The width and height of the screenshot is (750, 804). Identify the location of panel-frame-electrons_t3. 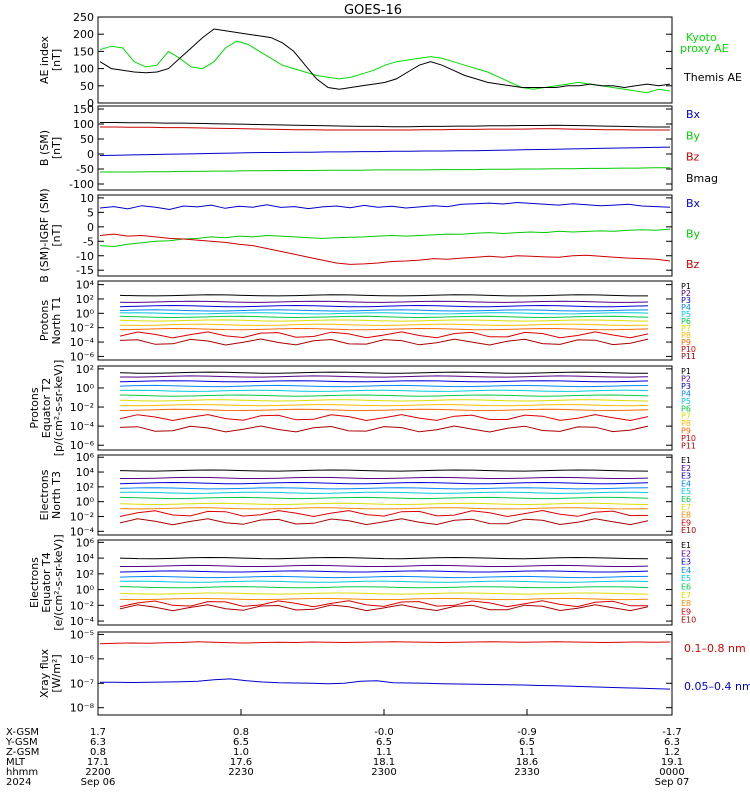
(385, 495).